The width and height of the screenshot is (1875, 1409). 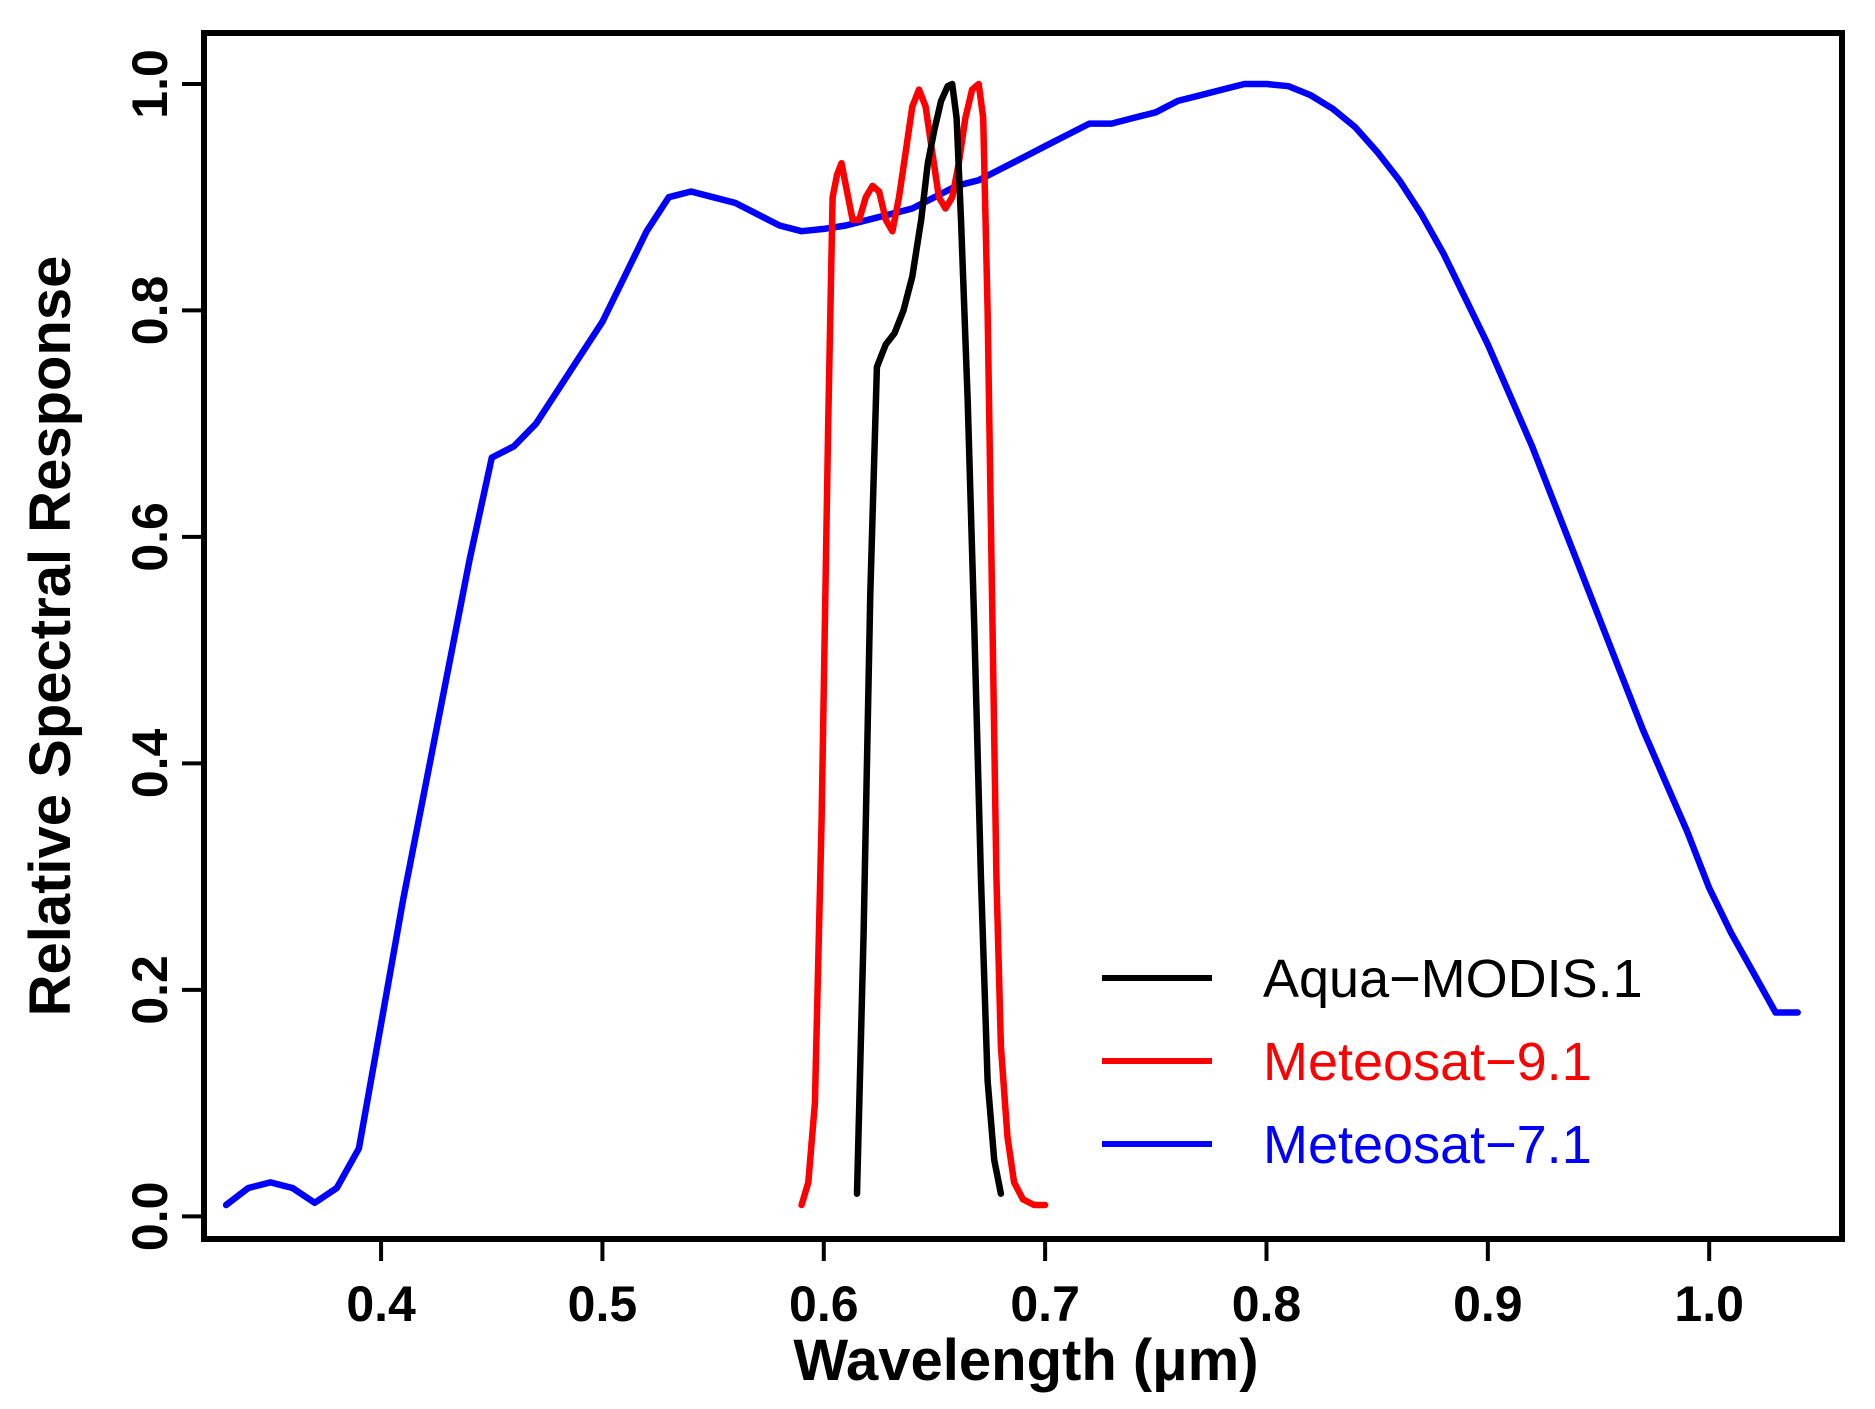 I want to click on x-axis: 0.4 0.5 0.6 0.7 0.8 0.9 1.0, so click(x=1045, y=1285).